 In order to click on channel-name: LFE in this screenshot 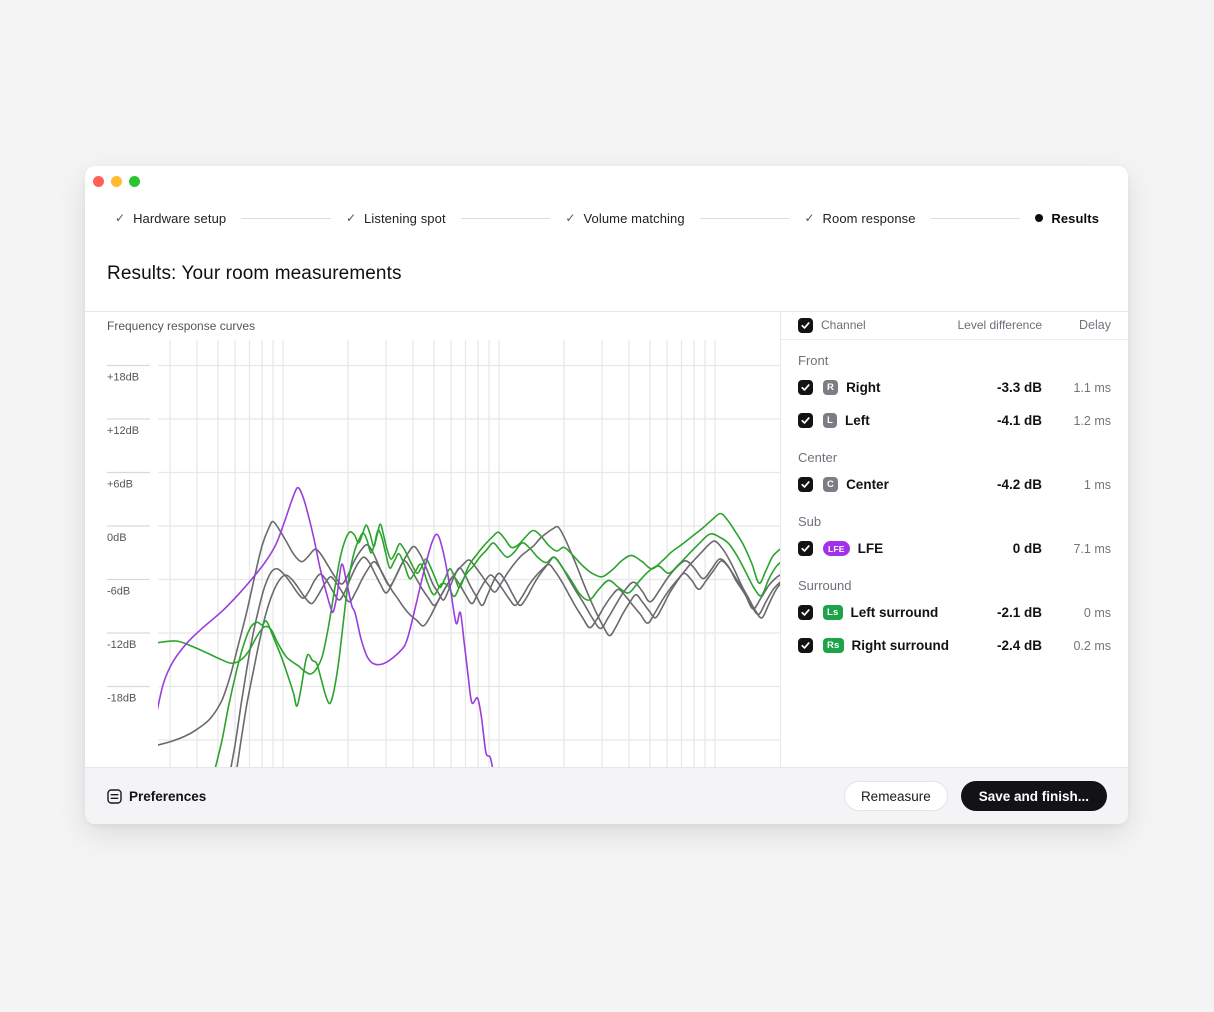, I will do `click(870, 548)`.